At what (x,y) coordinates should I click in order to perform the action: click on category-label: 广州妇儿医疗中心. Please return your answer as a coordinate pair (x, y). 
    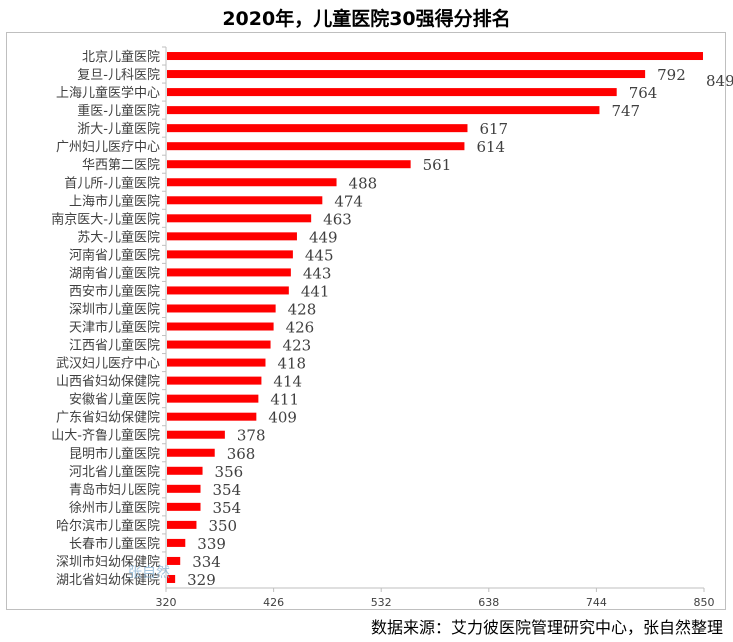
    Looking at the image, I should click on (108, 147).